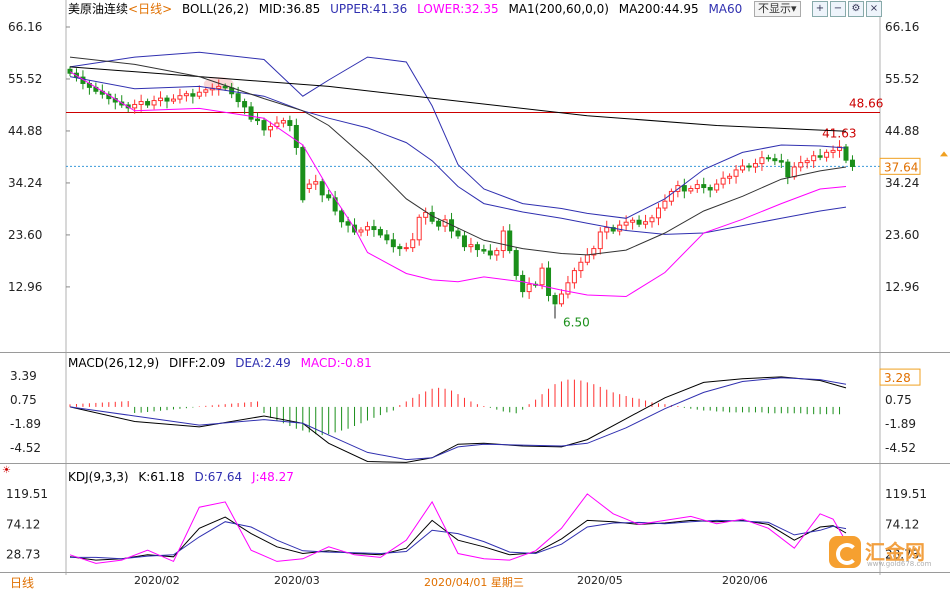 This screenshot has height=591, width=950. What do you see at coordinates (902, 287) in the screenshot?
I see `y-tick-label-right: 12.96` at bounding box center [902, 287].